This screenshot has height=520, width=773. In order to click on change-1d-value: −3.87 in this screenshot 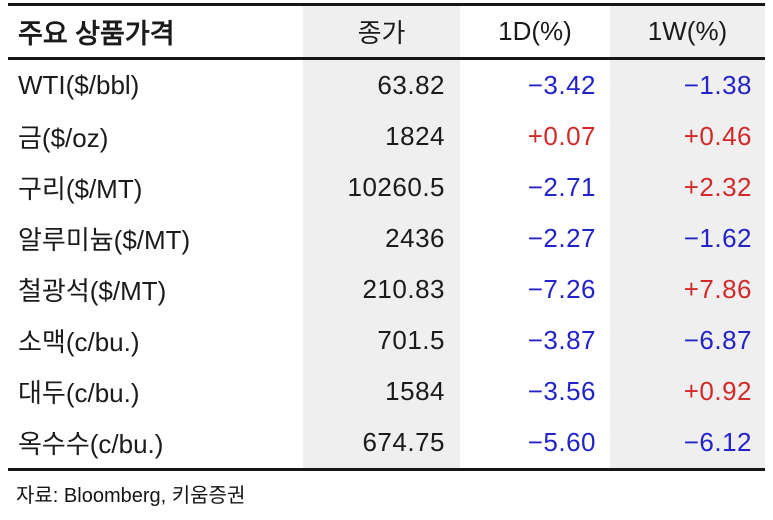, I will do `click(561, 340)`.